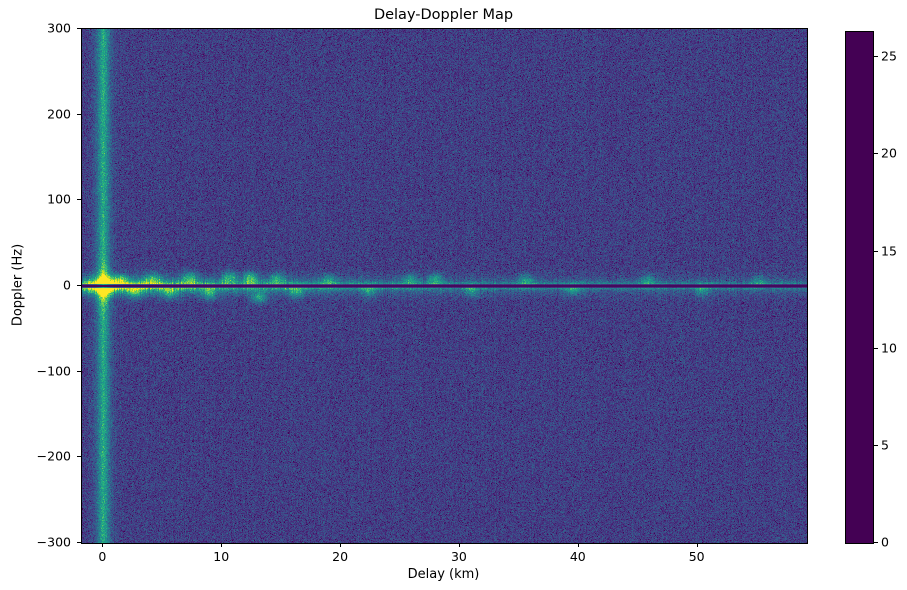  I want to click on colorbar-tick-label: 15, so click(889, 251).